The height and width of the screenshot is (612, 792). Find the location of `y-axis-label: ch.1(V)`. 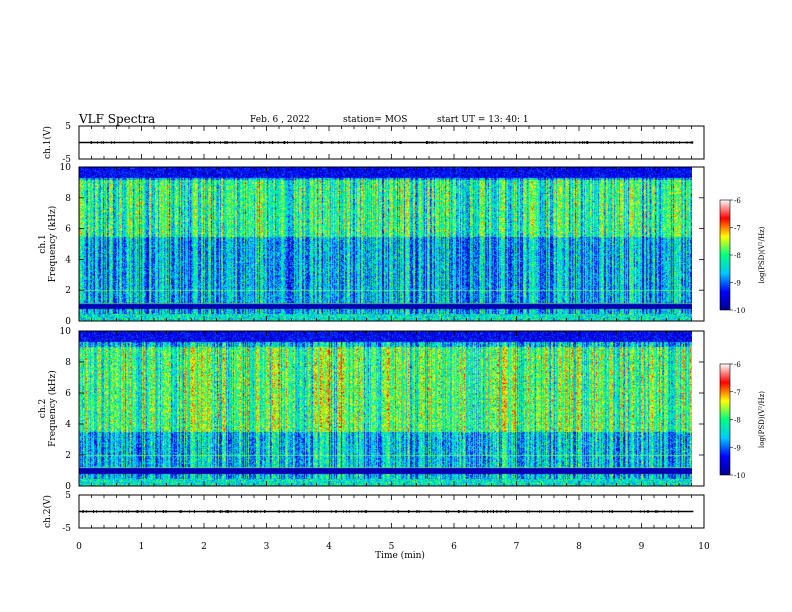

y-axis-label: ch.1(V) is located at coordinates (47, 142).